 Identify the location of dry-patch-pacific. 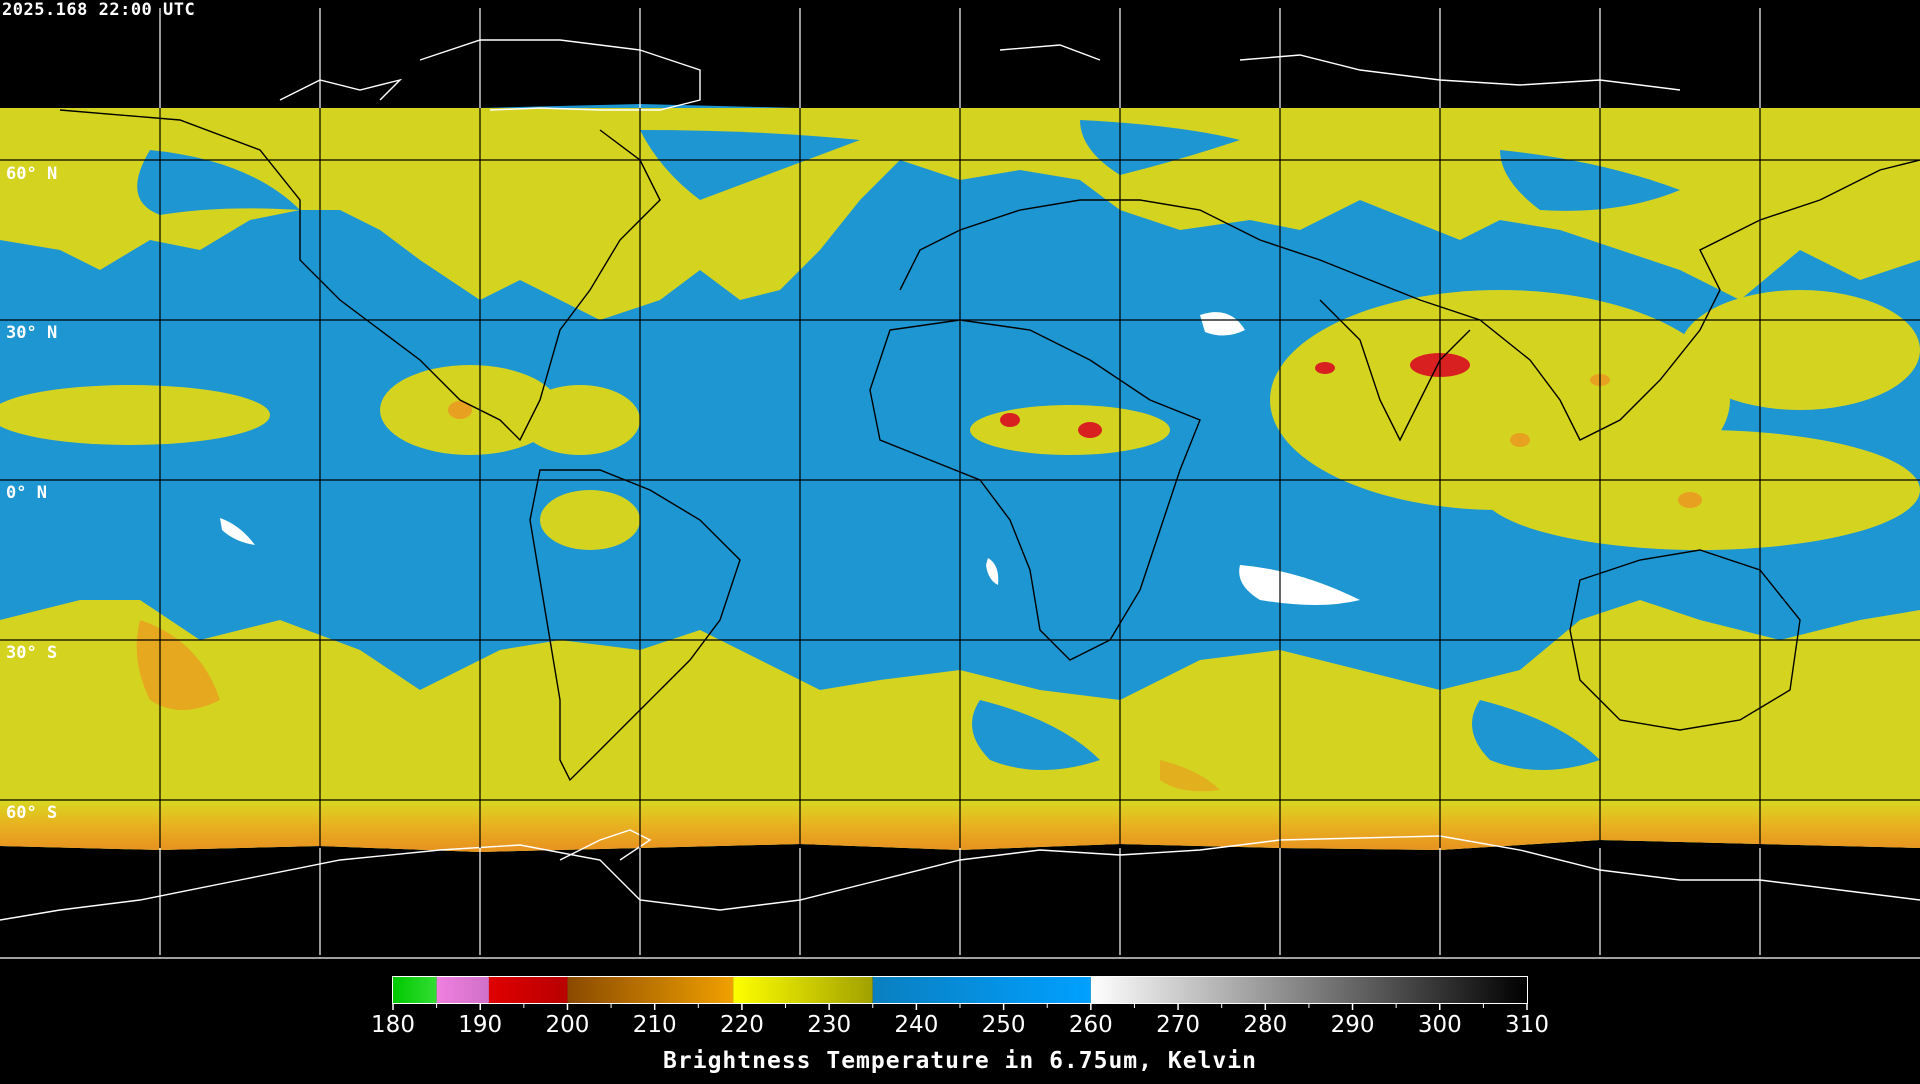
(237, 531).